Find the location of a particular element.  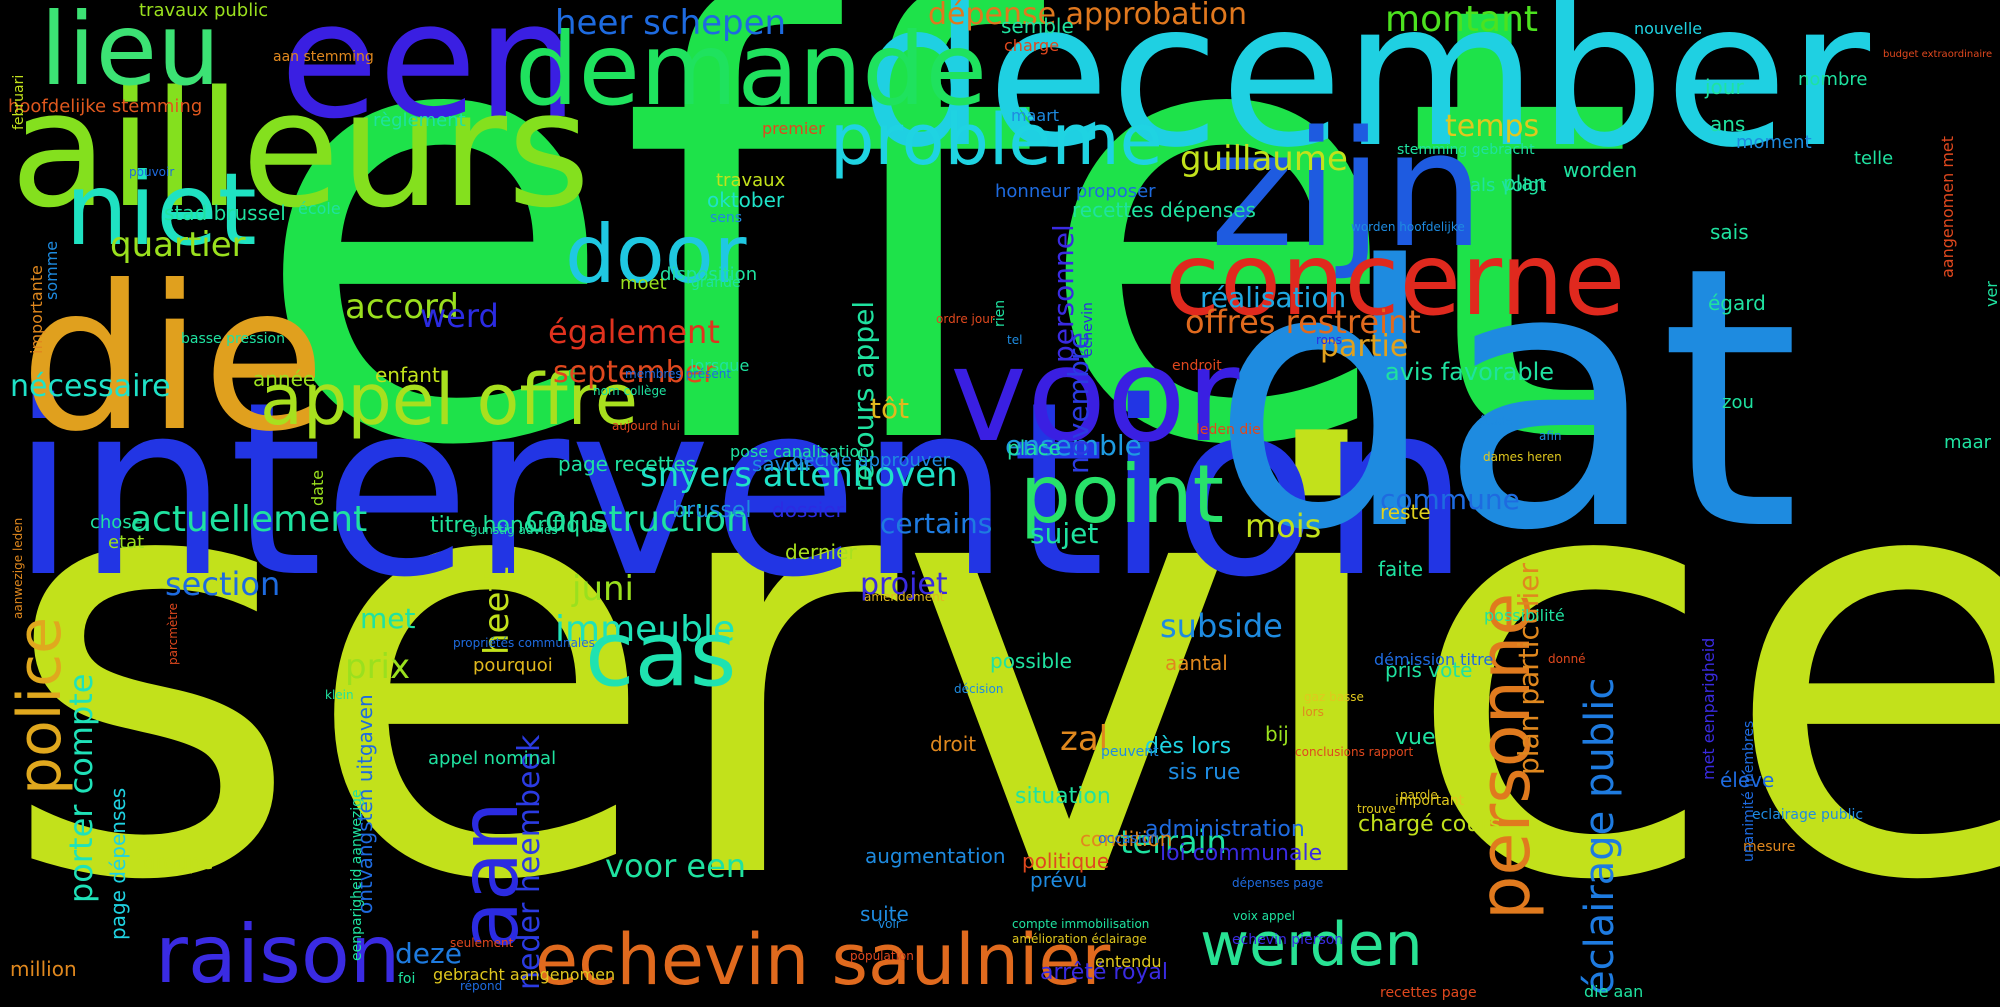

word-basse-pression: basse pression is located at coordinates (233, 339).